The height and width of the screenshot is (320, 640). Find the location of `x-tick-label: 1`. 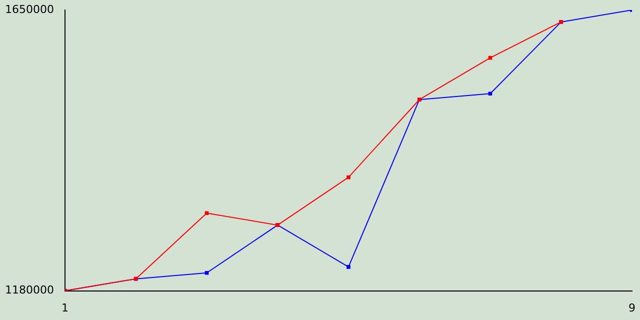

x-tick-label: 1 is located at coordinates (64, 307).